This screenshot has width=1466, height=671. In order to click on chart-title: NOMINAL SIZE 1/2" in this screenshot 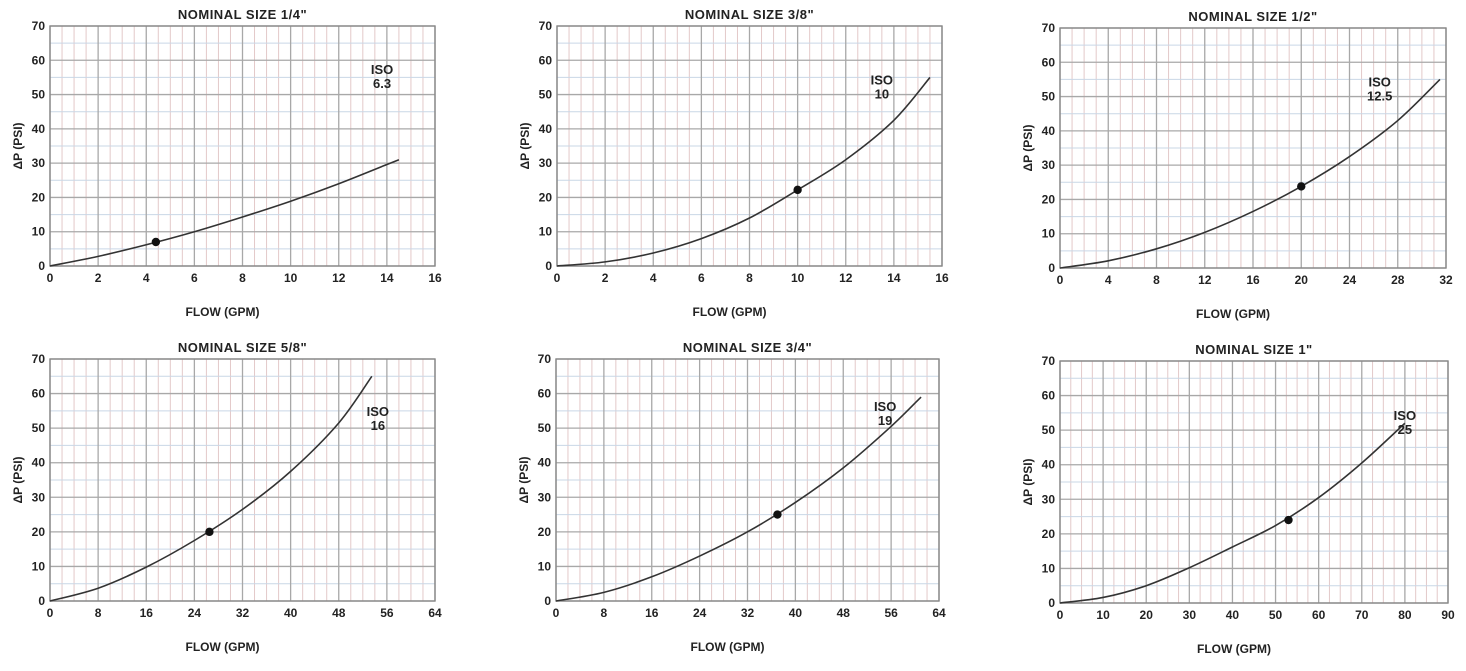, I will do `click(1252, 16)`.